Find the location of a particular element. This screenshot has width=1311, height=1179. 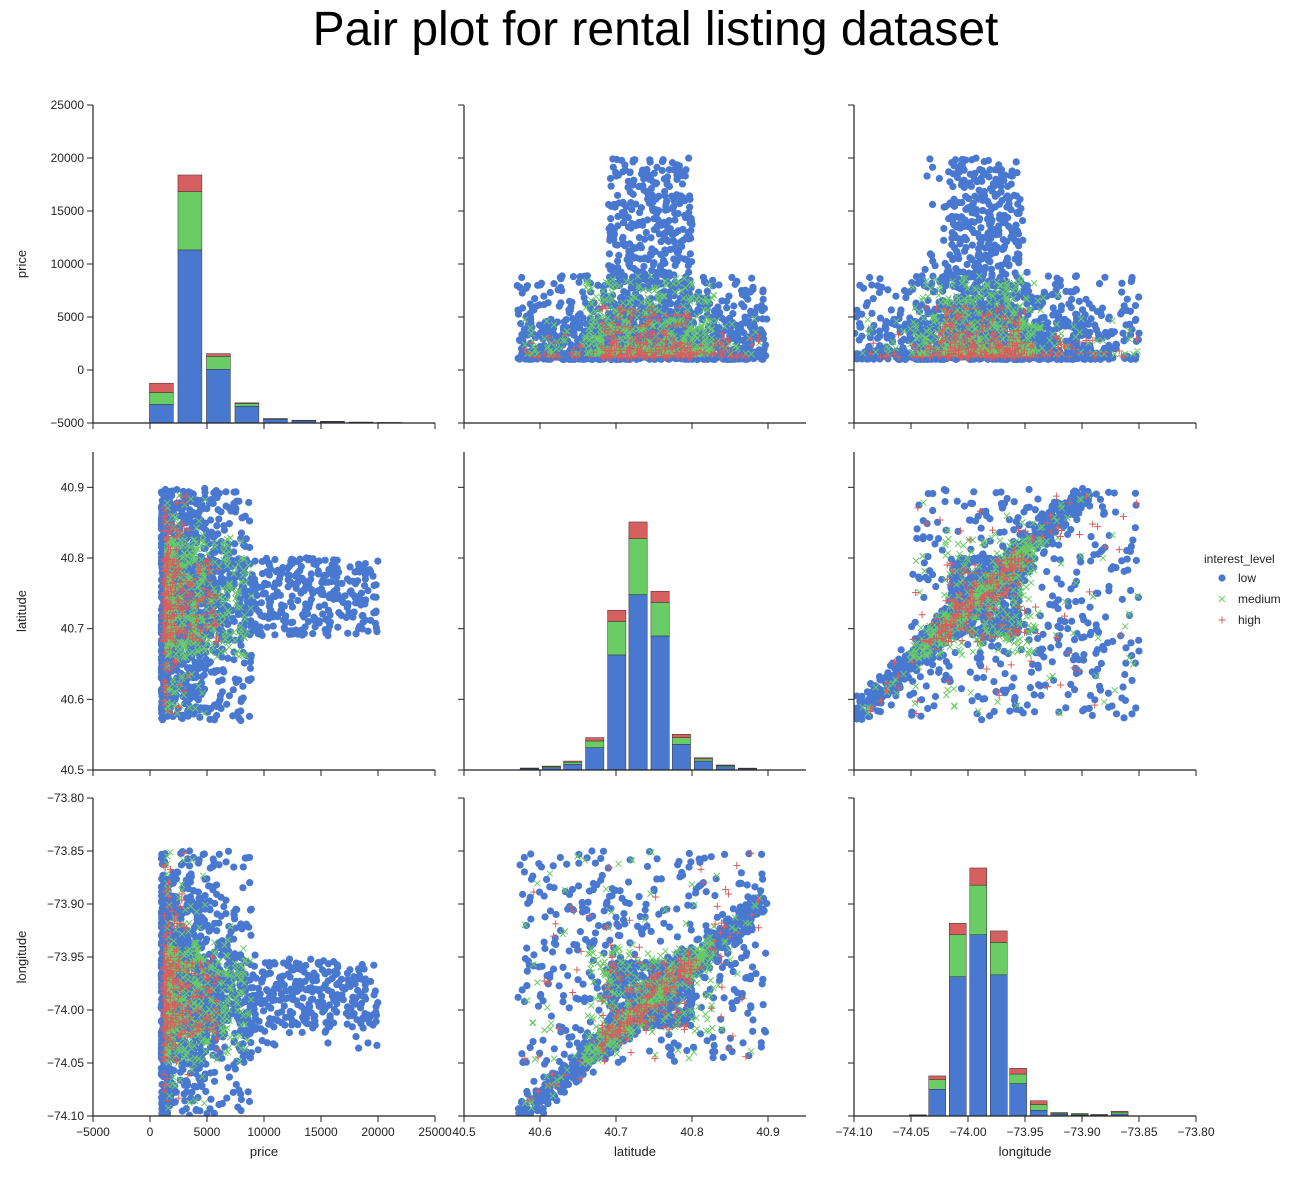

y-tick-label: 15000 is located at coordinates (68, 211).